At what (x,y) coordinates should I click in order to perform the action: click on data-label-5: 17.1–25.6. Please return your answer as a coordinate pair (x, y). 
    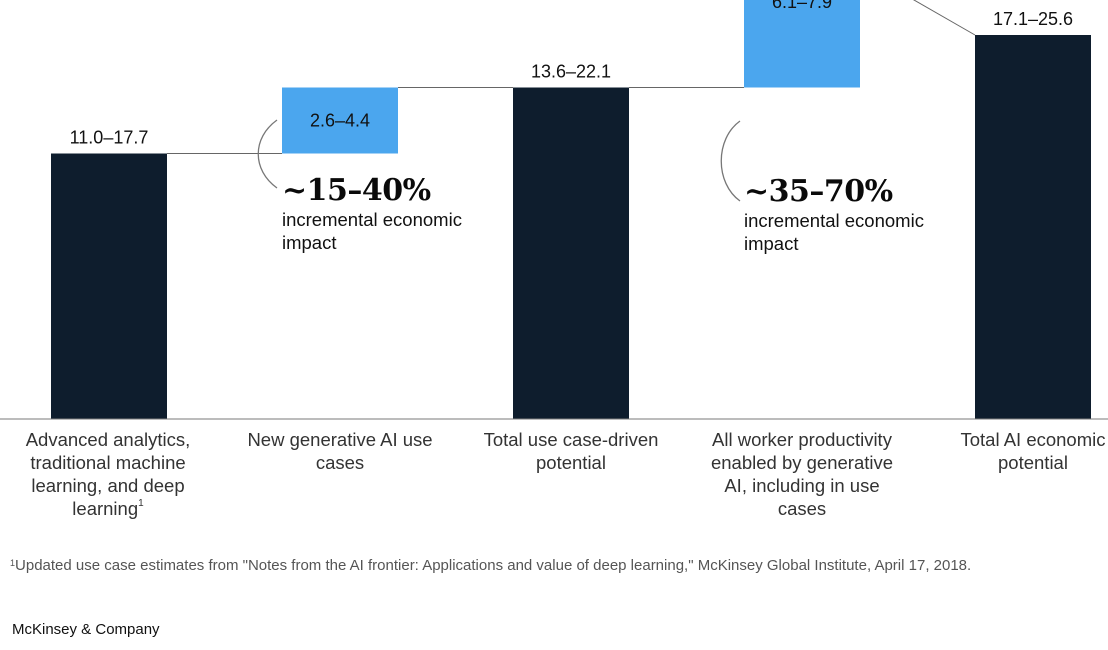
    Looking at the image, I should click on (1033, 19).